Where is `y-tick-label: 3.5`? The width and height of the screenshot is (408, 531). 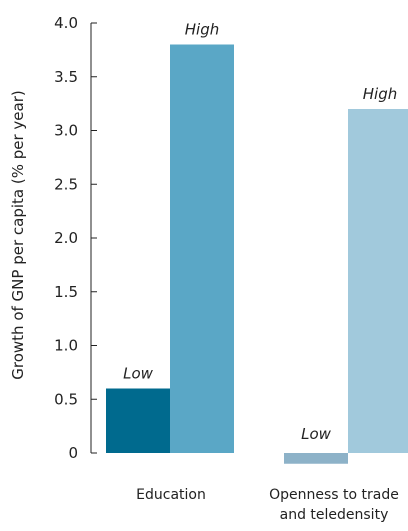 y-tick-label: 3.5 is located at coordinates (66, 77).